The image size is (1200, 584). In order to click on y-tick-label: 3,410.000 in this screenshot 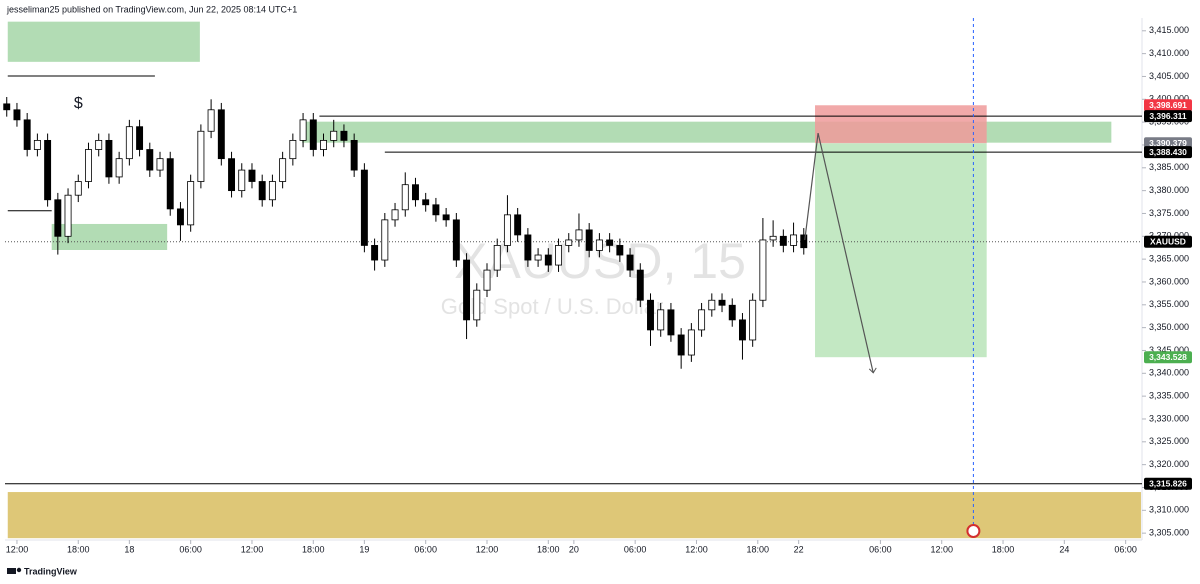, I will do `click(1169, 53)`.